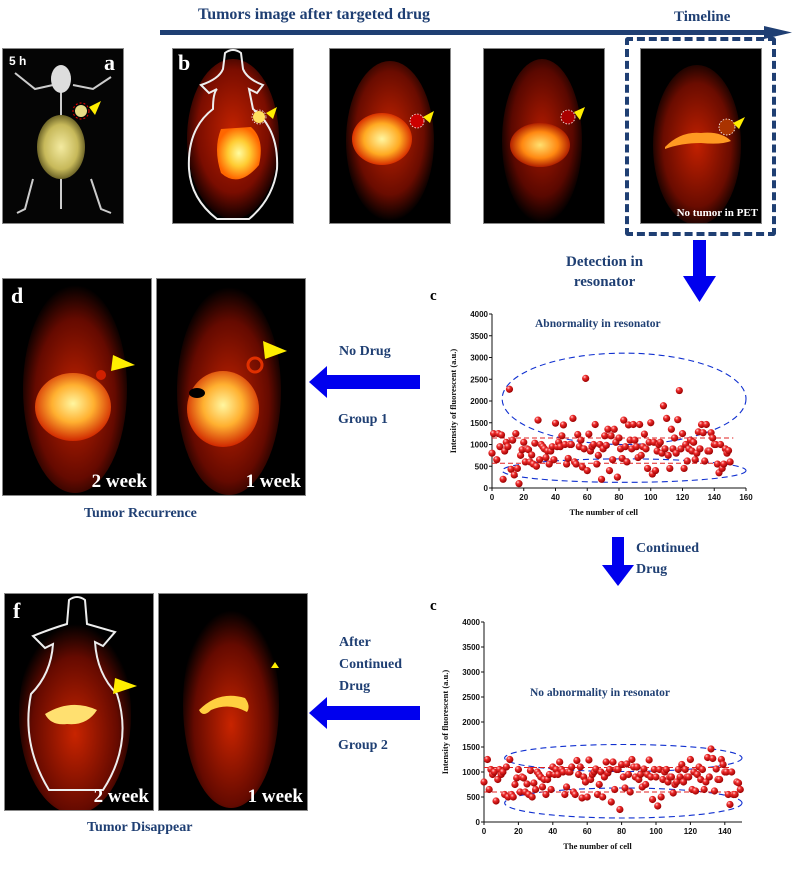 Image resolution: width=794 pixels, height=873 pixels. What do you see at coordinates (355, 642) in the screenshot?
I see `after-line-1: After` at bounding box center [355, 642].